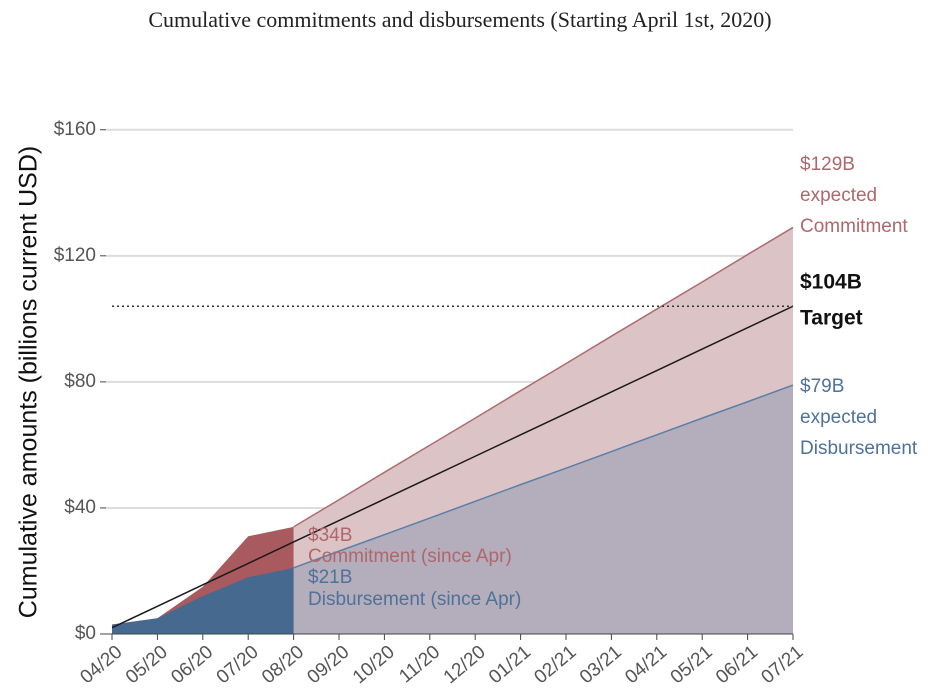 The image size is (939, 698). I want to click on x-tick-label: 07/20, so click(238, 665).